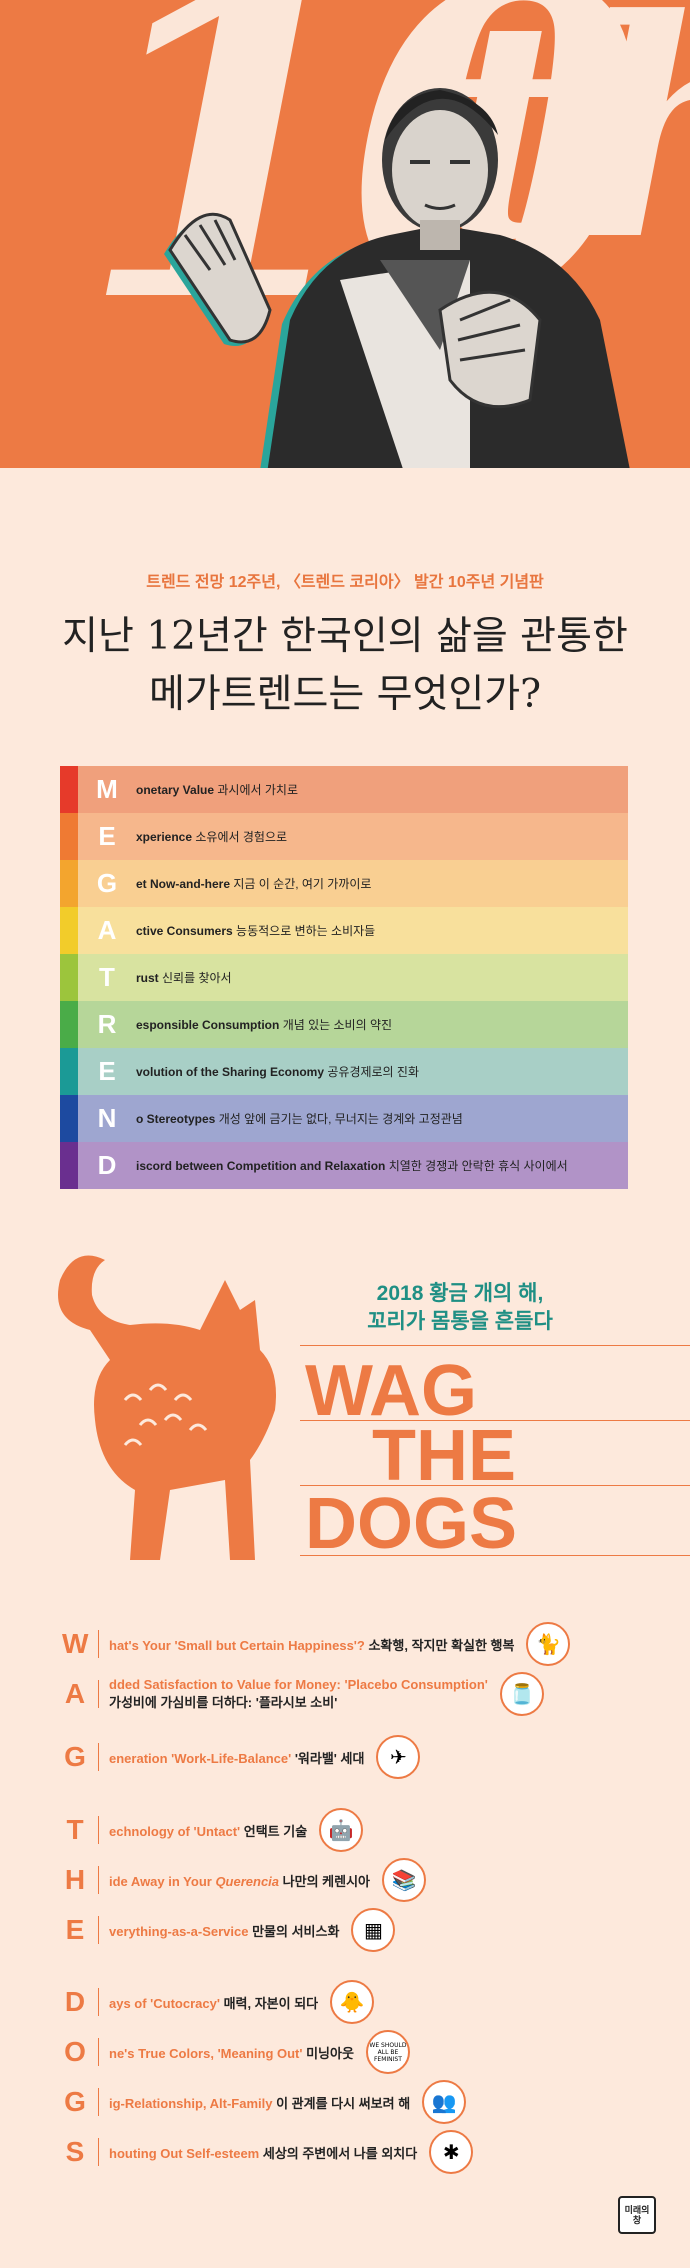  I want to click on trend-letter: S, so click(75, 2151).